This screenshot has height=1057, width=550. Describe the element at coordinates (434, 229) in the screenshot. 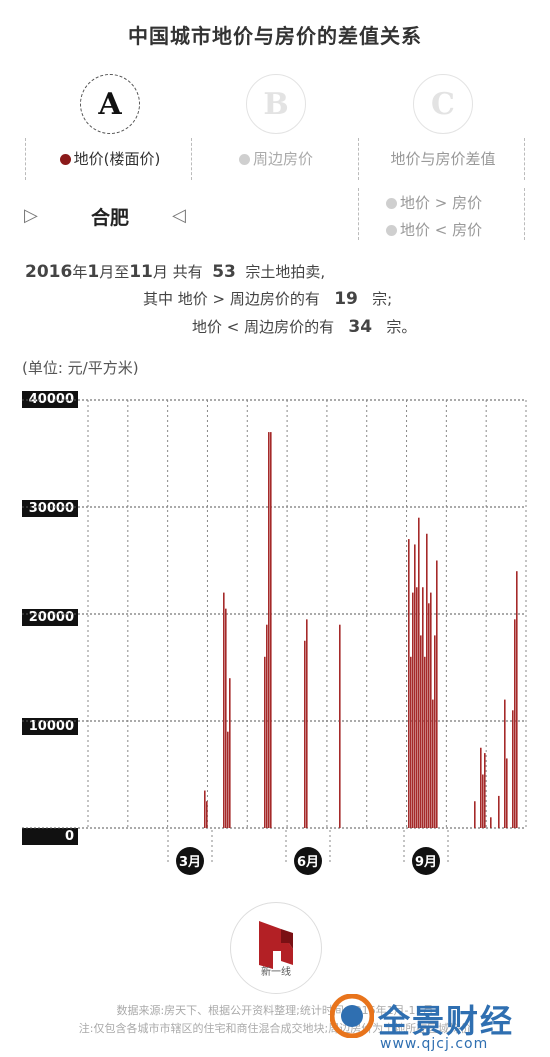

I see `legend-land-lt-house: 地价 < 房价` at that location.